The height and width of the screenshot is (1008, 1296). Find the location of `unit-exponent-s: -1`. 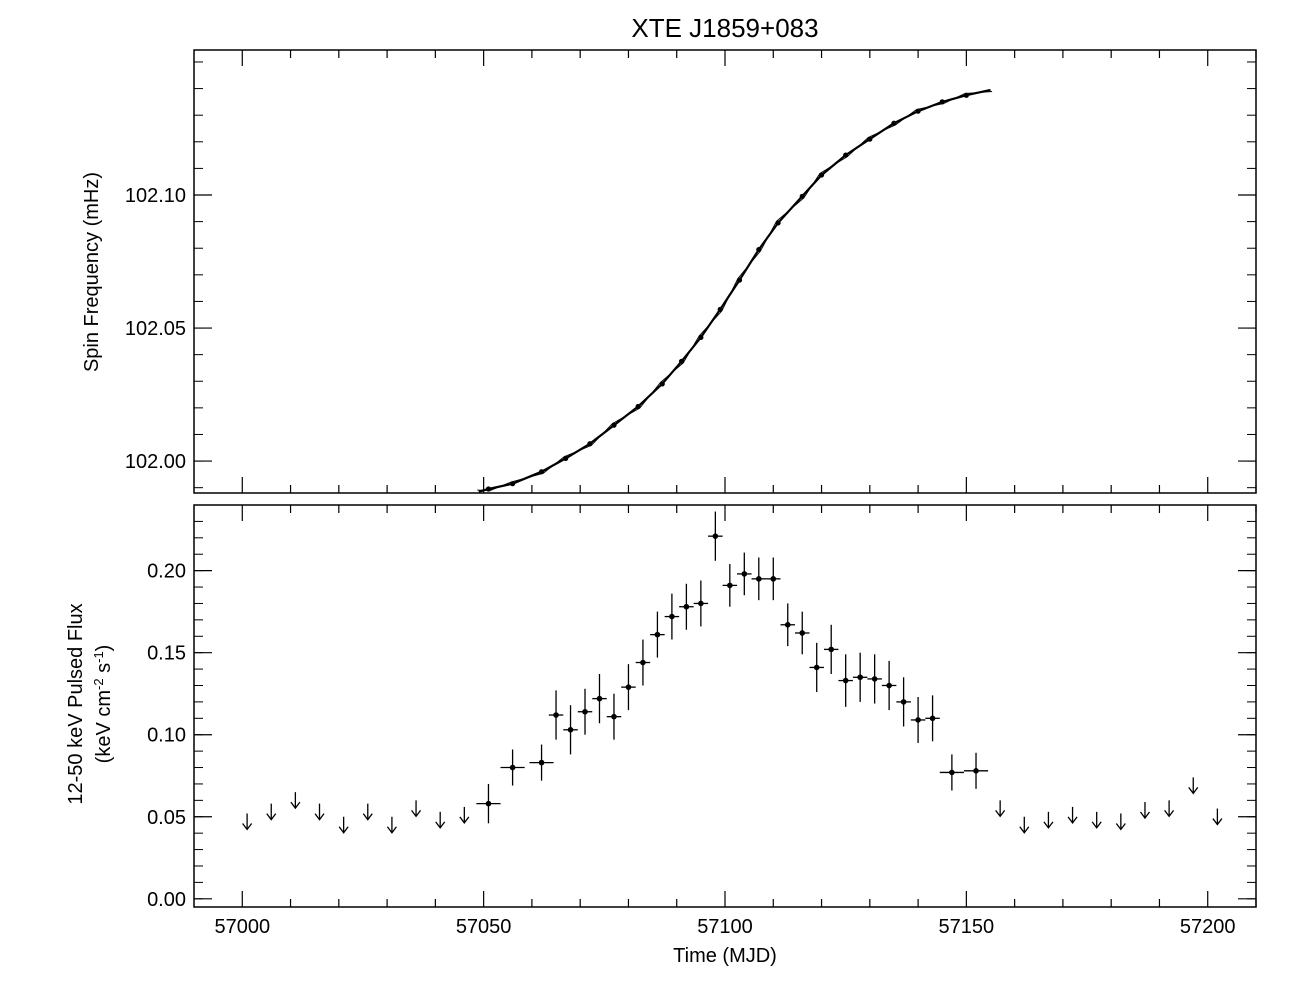

unit-exponent-s: -1 is located at coordinates (98, 657).